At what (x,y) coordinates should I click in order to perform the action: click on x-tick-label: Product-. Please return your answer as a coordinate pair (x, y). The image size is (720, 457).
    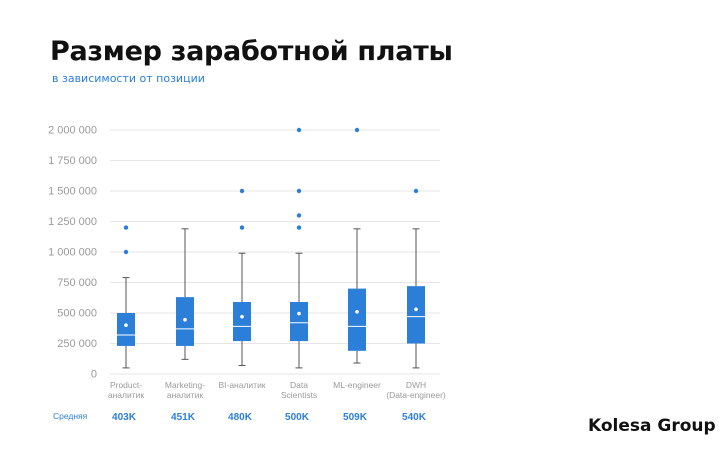
    Looking at the image, I should click on (126, 385).